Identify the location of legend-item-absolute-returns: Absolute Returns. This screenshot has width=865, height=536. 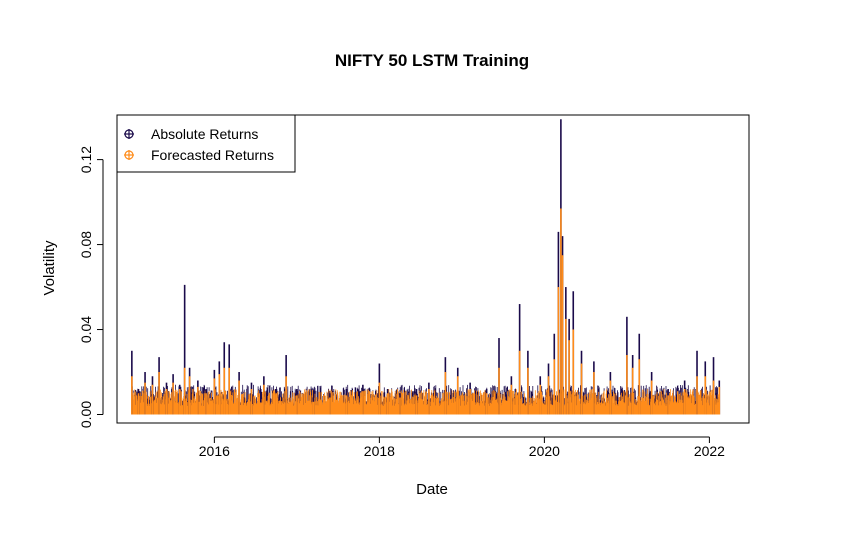
(191, 134).